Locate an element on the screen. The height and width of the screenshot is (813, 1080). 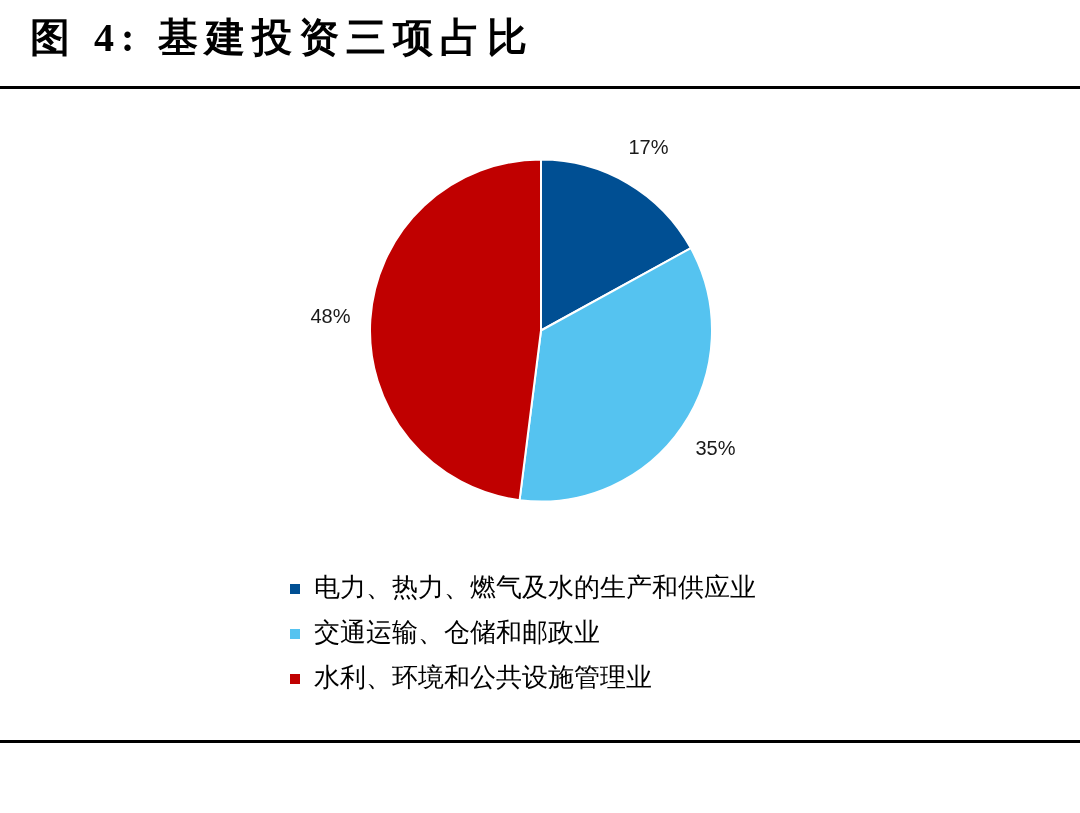
data-label: 17% is located at coordinates (648, 147).